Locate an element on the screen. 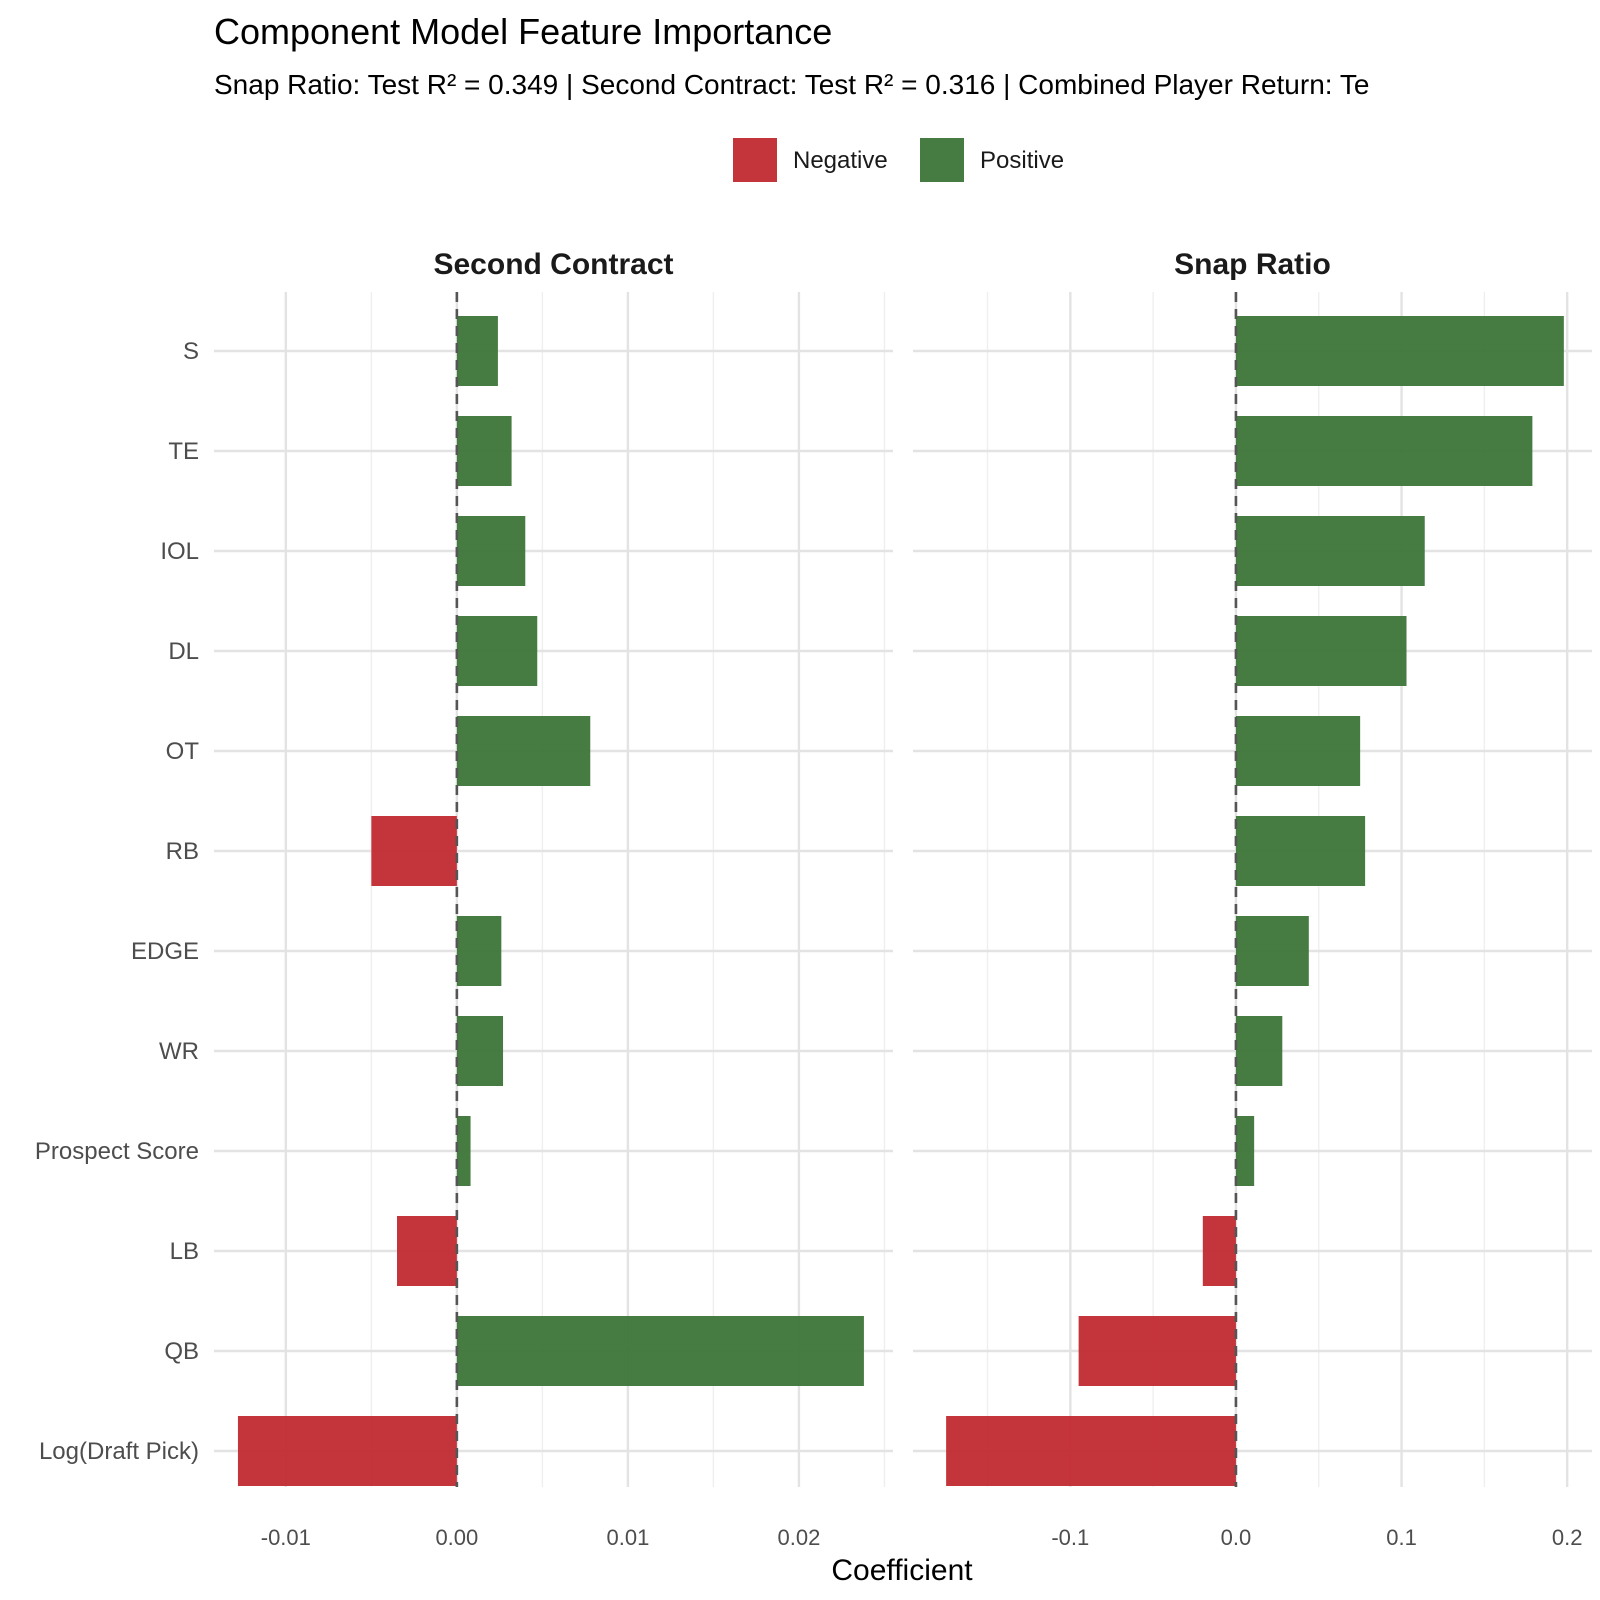 Image resolution: width=1600 pixels, height=1600 pixels. y-tick-label: TE is located at coordinates (183, 451).